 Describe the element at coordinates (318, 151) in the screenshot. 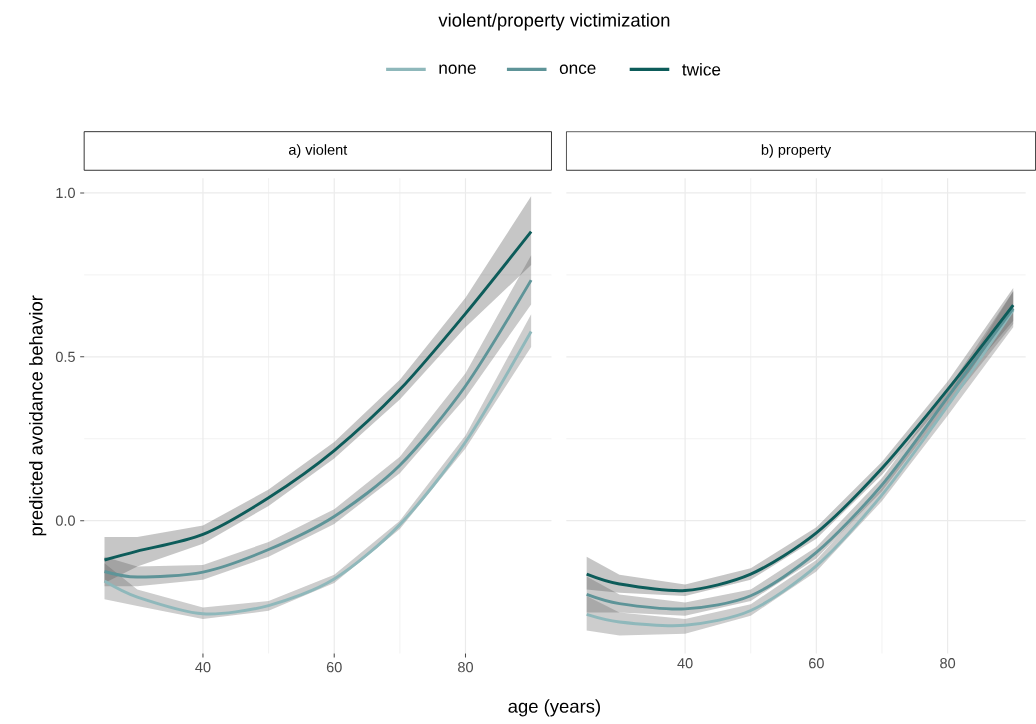

I see `chart-title: a) violent` at that location.